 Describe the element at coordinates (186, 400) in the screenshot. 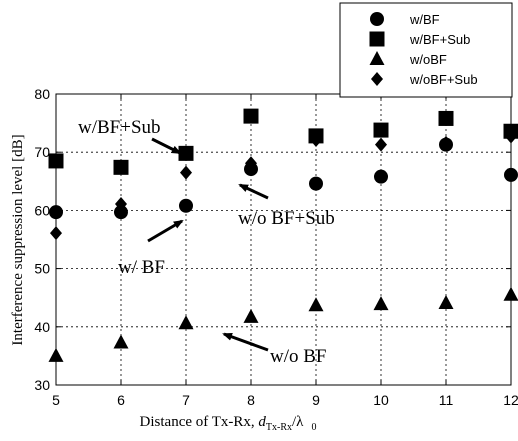

I see `x-tick-label-7: 7` at that location.